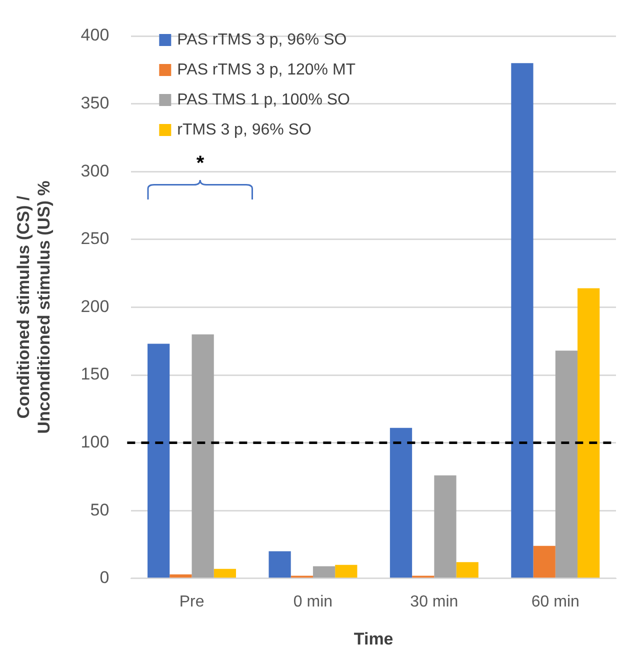 The width and height of the screenshot is (644, 668). What do you see at coordinates (266, 69) in the screenshot?
I see `legend-label: PAS rTMS 3 p, 120% MT` at bounding box center [266, 69].